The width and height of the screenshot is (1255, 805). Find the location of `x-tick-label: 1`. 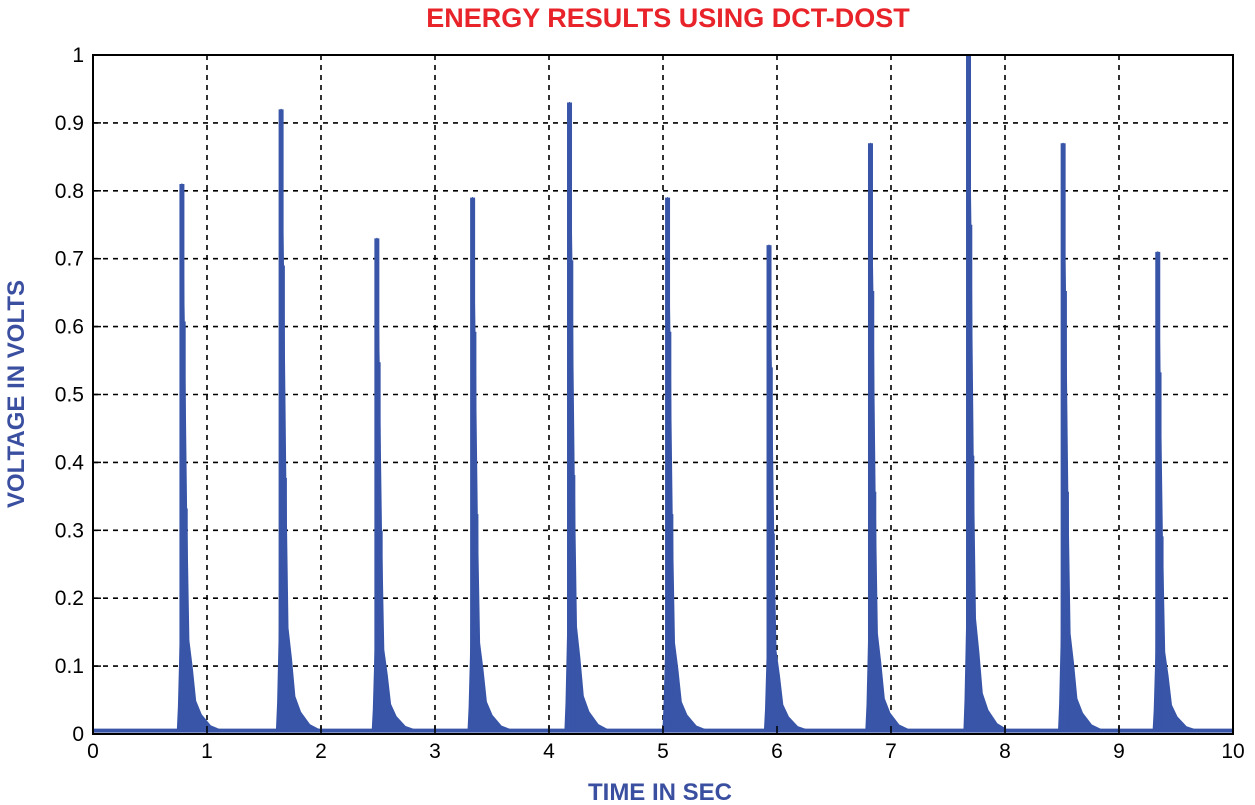

x-tick-label: 1 is located at coordinates (207, 751).